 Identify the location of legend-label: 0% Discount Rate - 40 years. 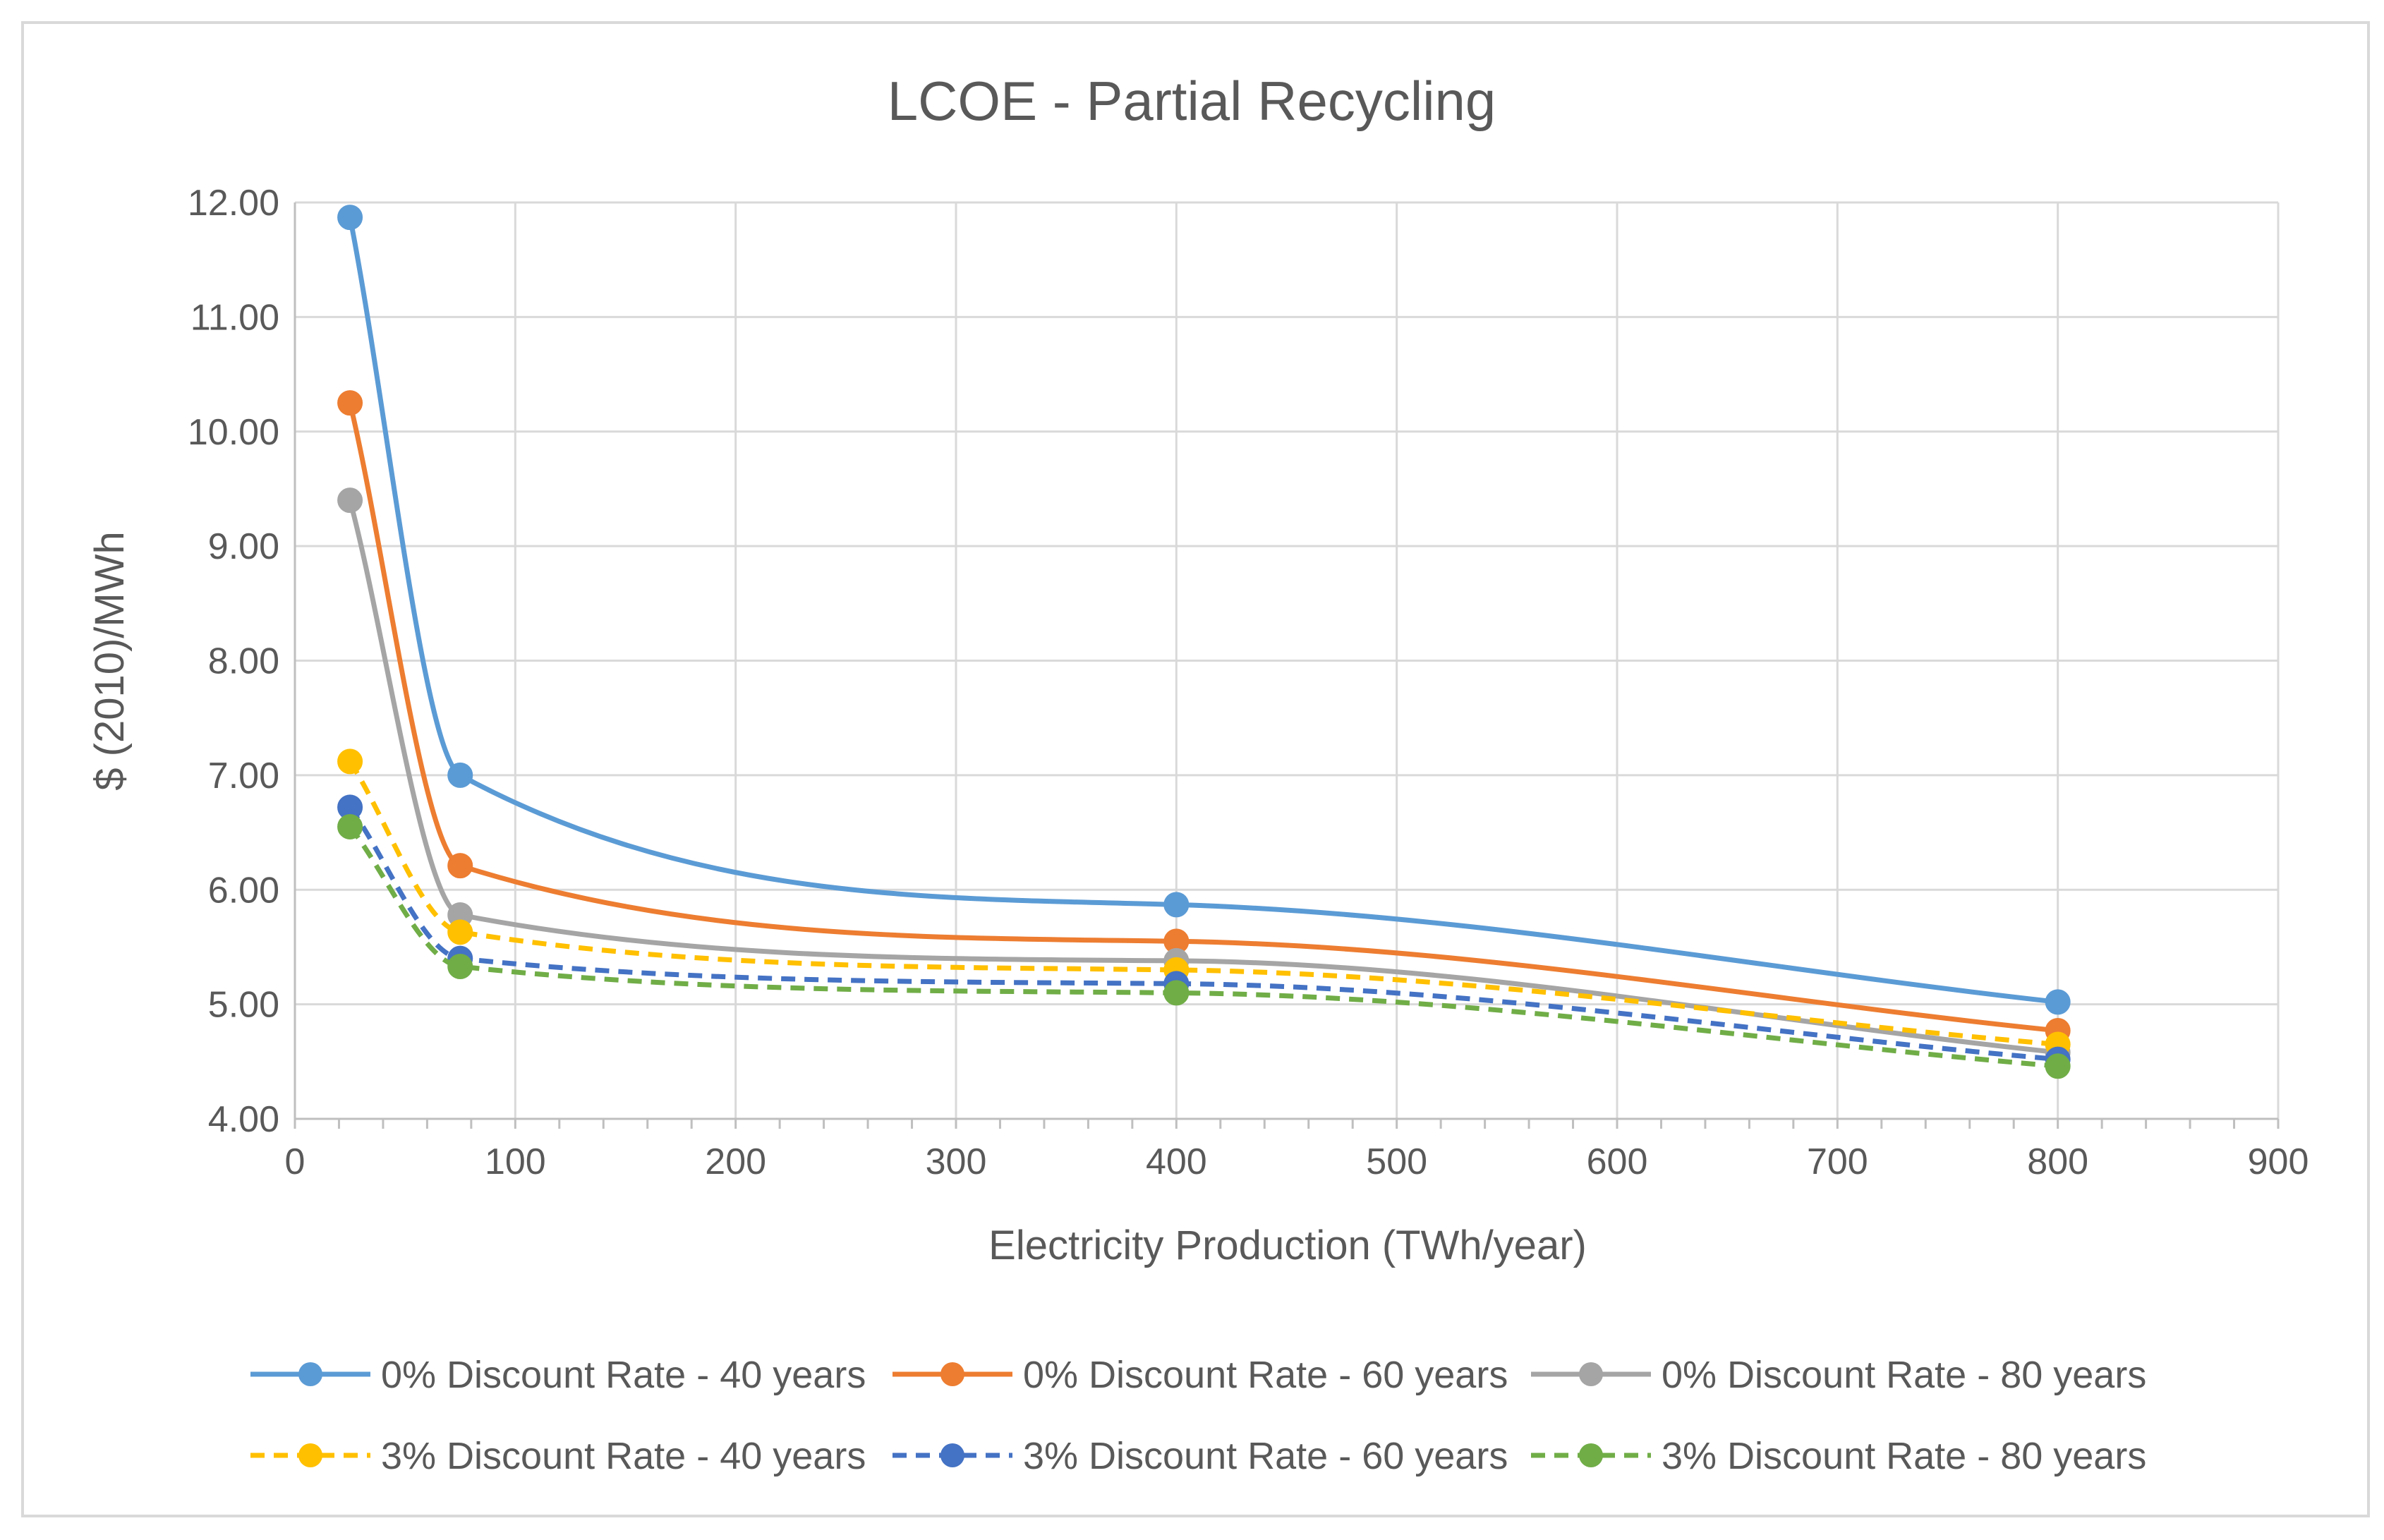
(623, 1375).